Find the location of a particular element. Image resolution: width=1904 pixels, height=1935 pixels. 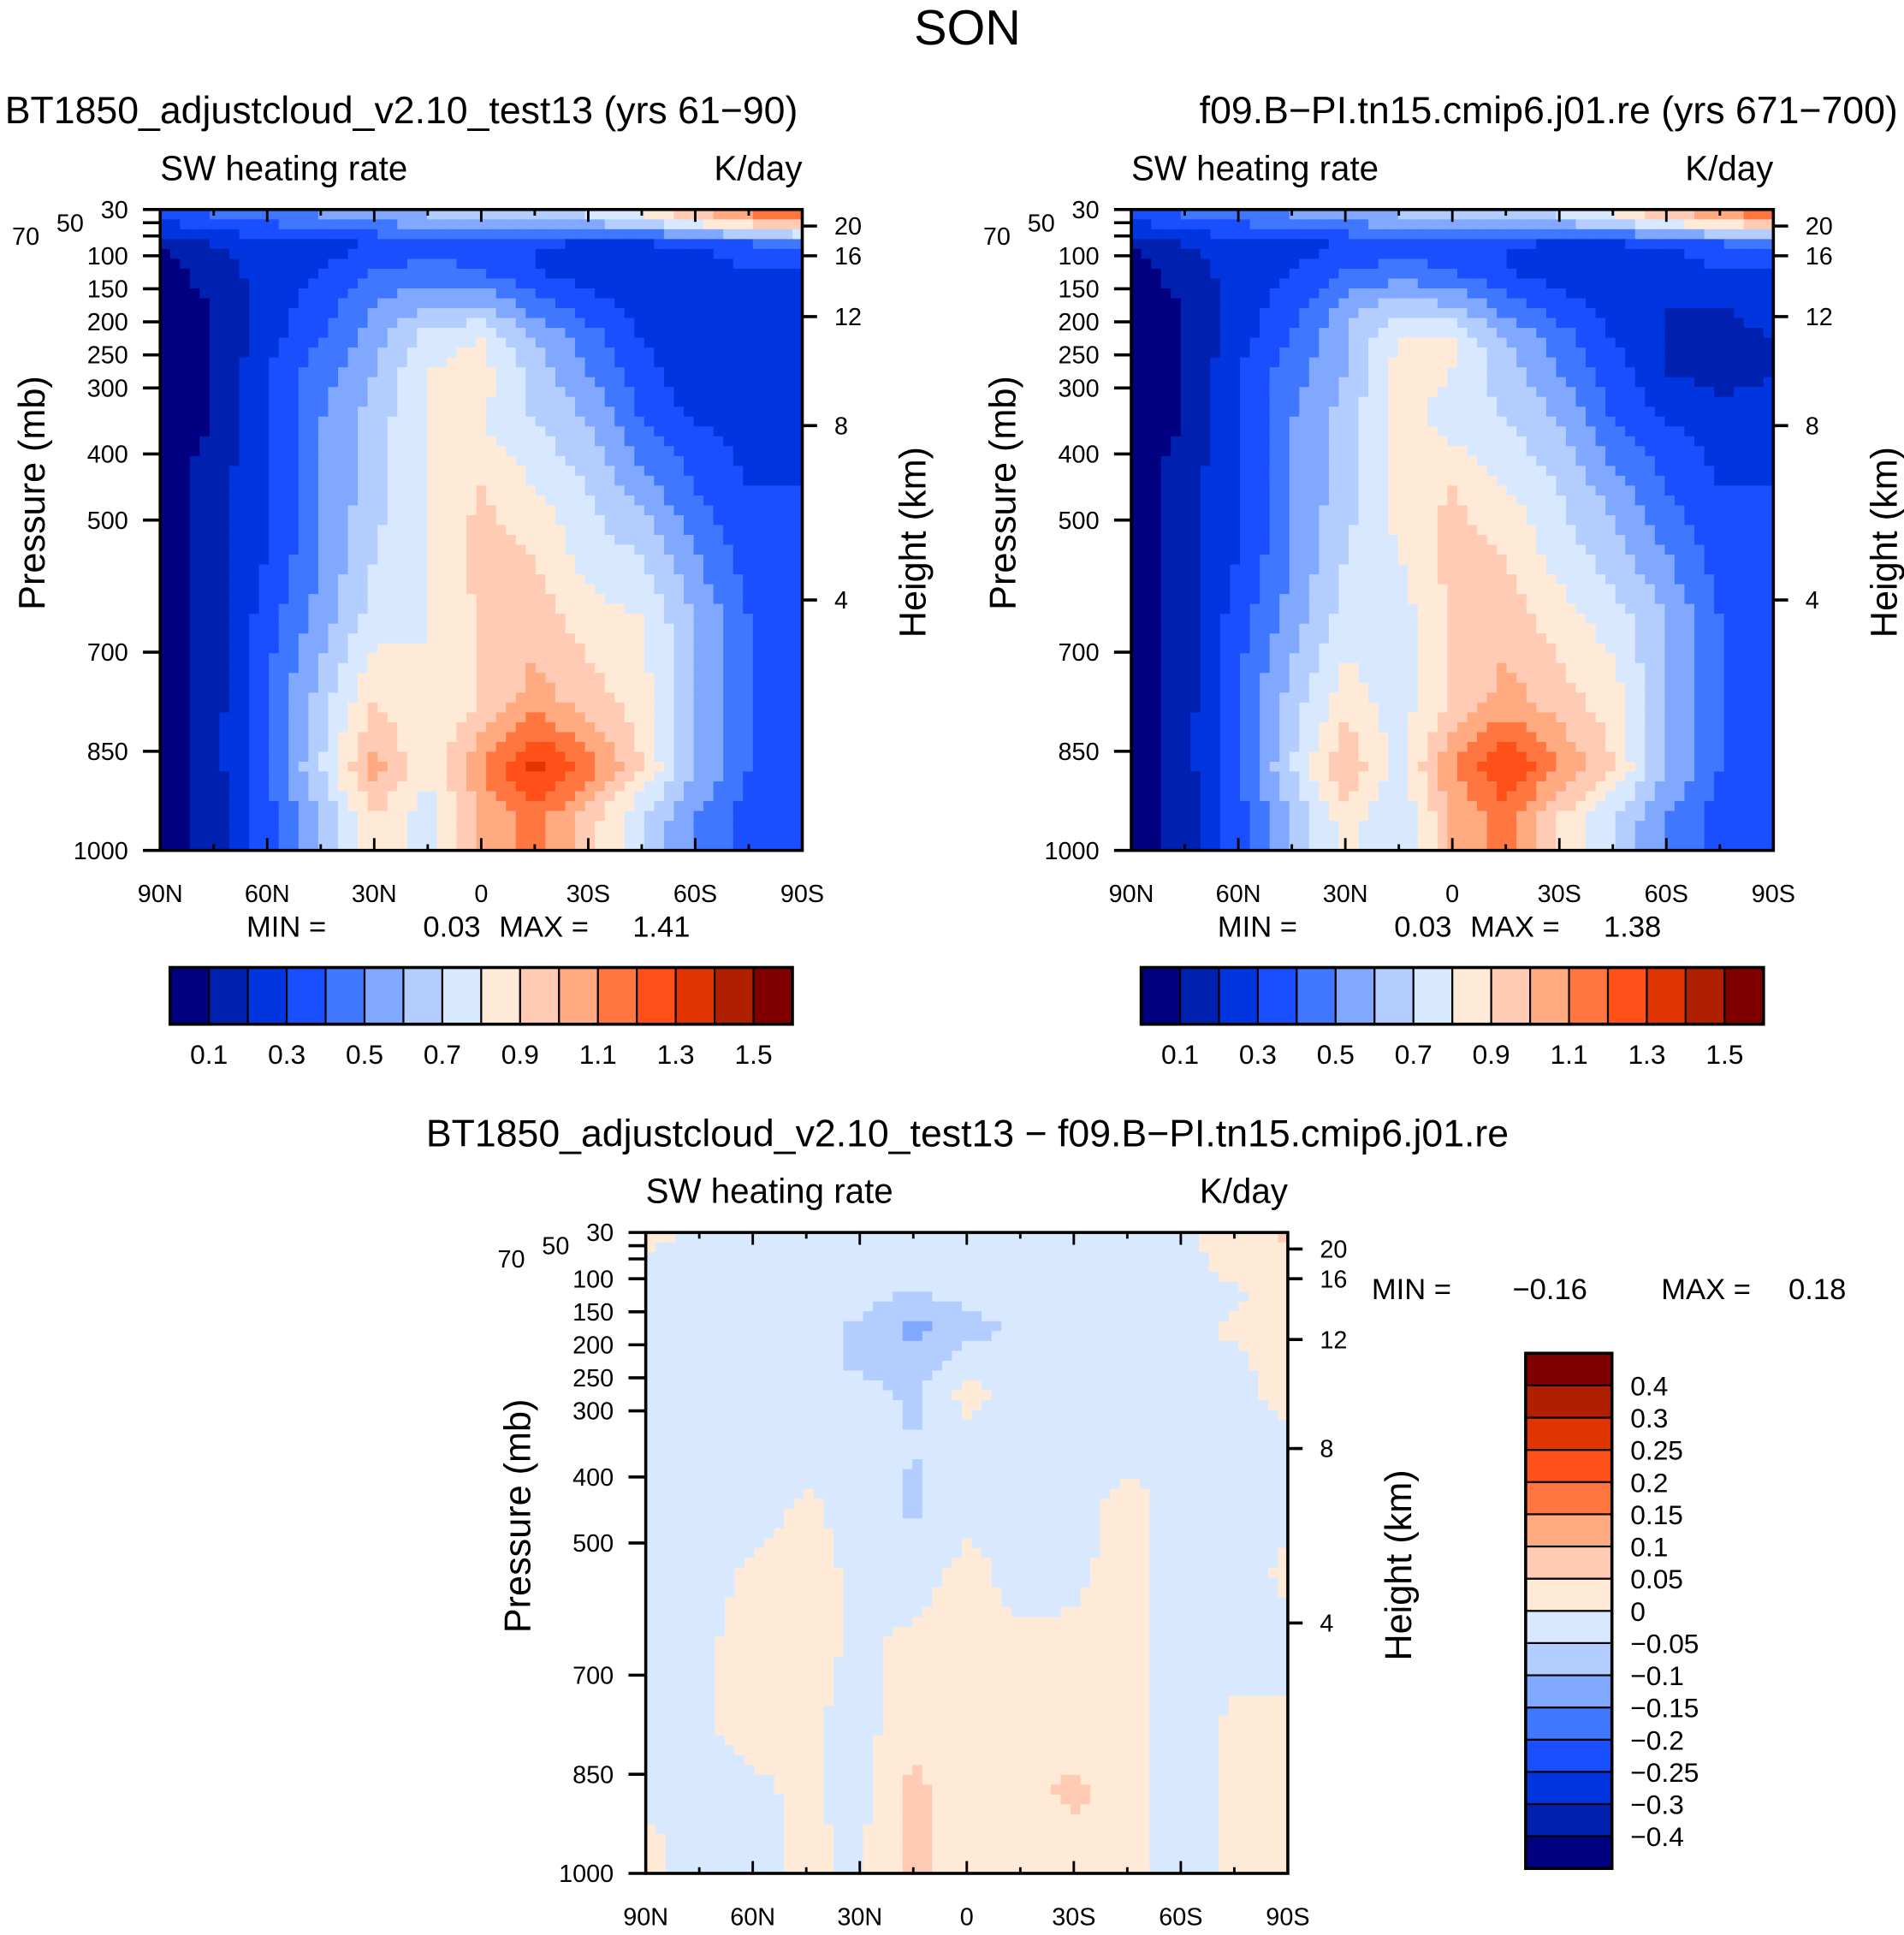

colorbar-swatch is located at coordinates (462, 995).